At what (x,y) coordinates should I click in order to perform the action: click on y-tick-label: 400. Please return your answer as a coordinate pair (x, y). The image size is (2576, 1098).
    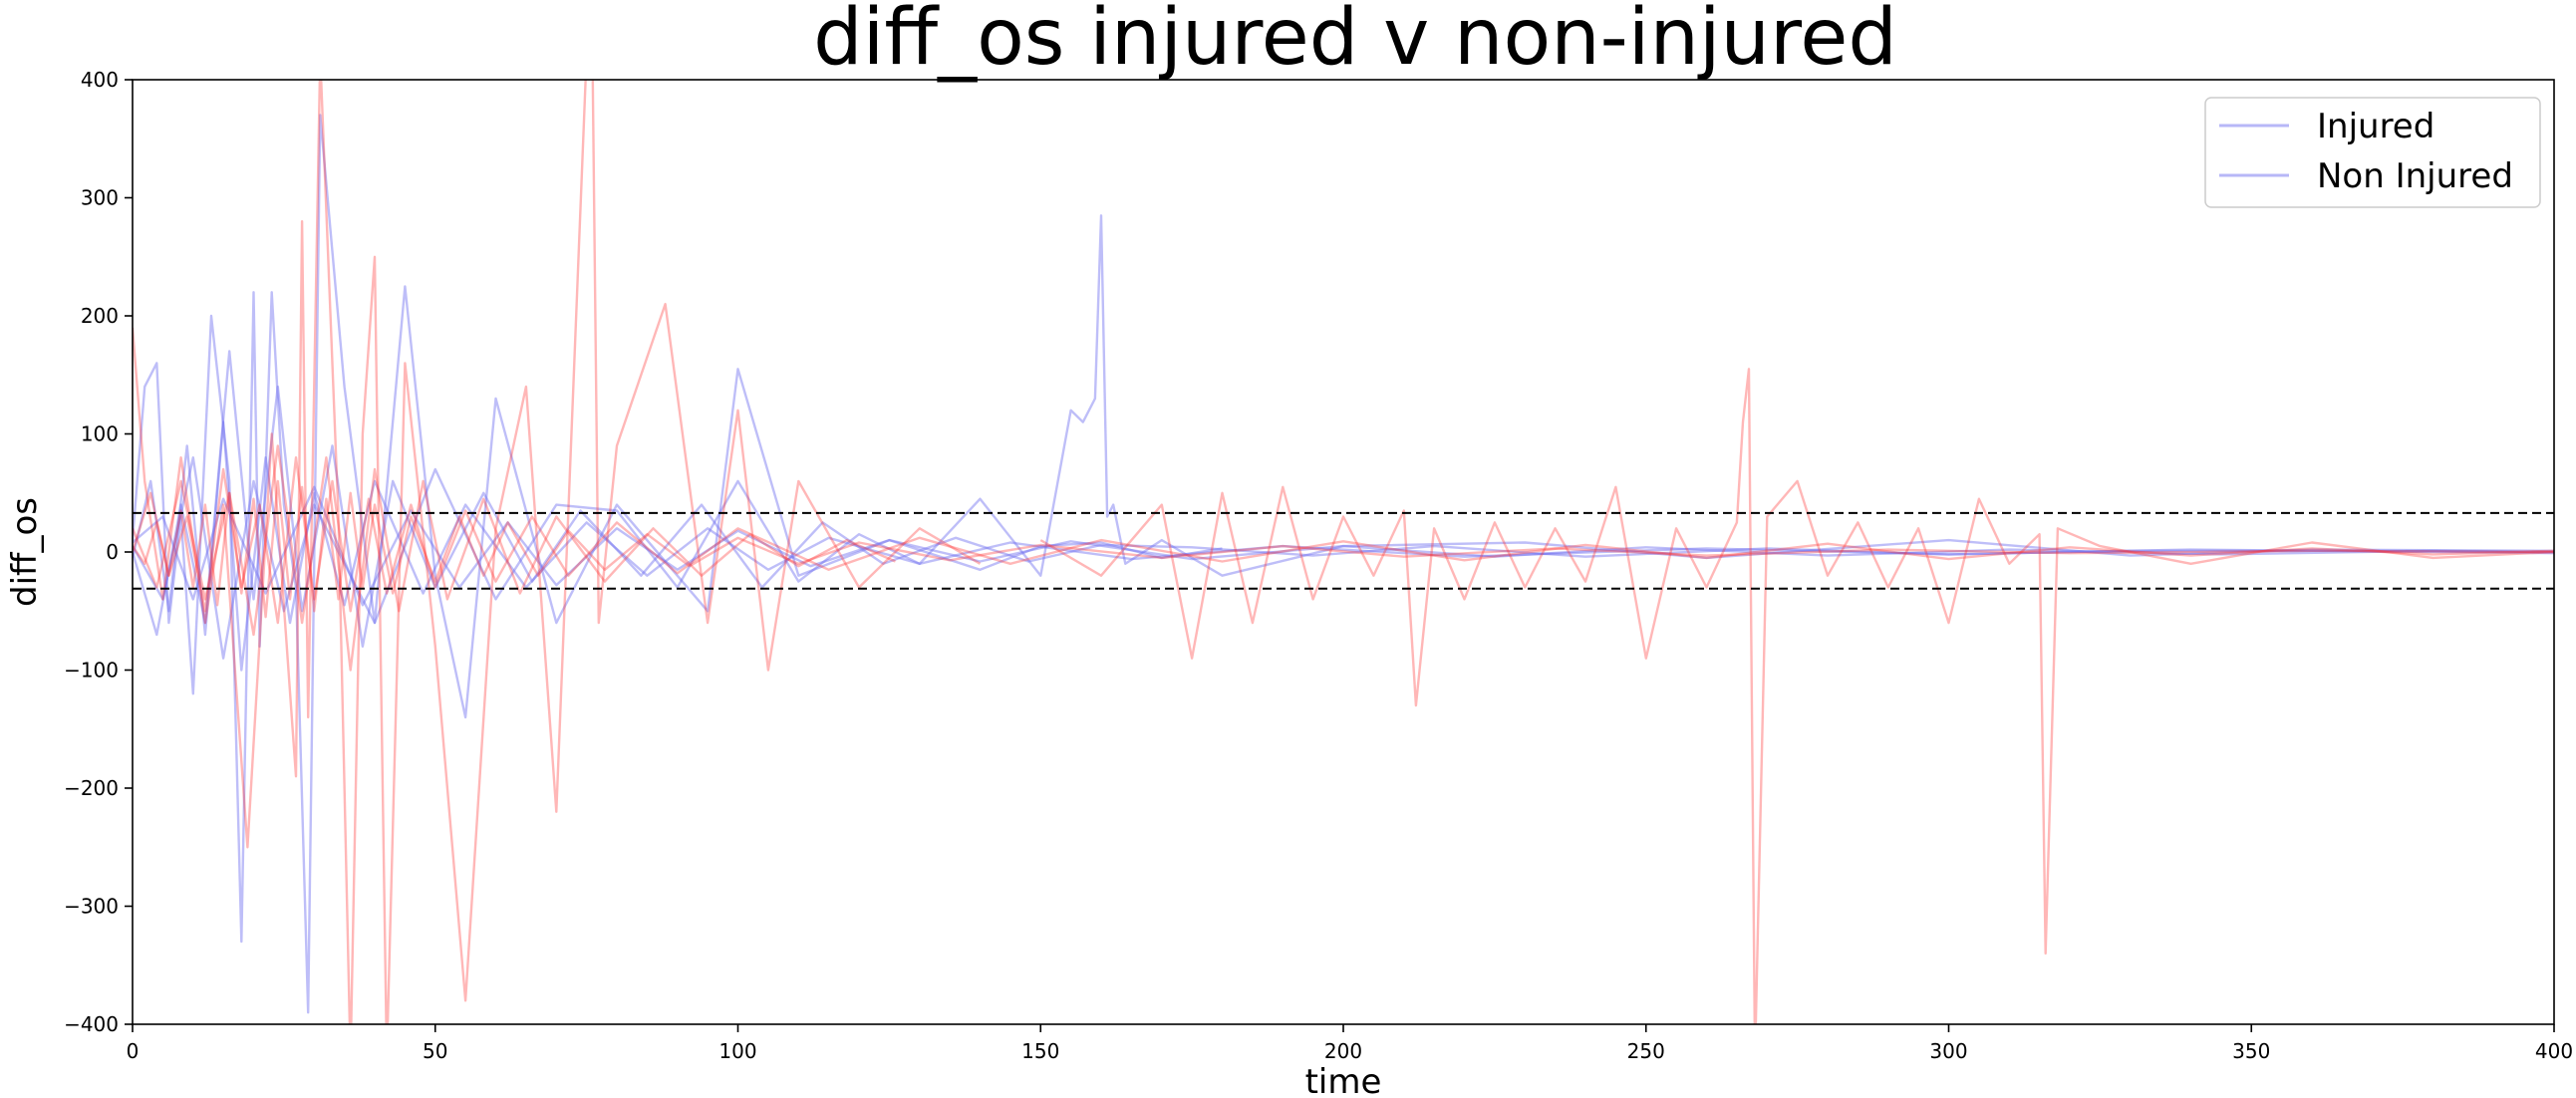
    Looking at the image, I should click on (100, 80).